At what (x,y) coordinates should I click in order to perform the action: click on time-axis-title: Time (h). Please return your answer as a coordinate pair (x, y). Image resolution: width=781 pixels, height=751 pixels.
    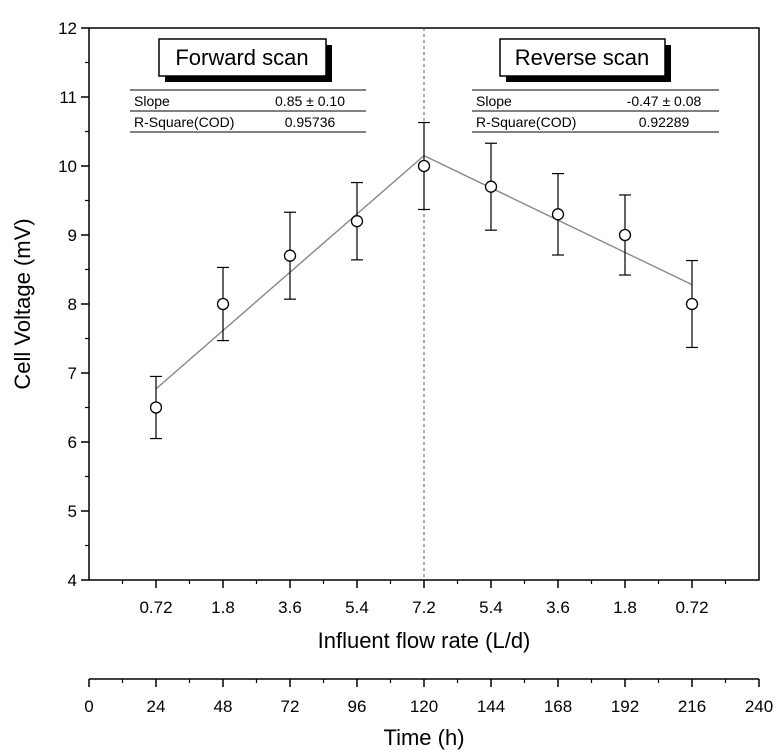
    Looking at the image, I should click on (423, 737).